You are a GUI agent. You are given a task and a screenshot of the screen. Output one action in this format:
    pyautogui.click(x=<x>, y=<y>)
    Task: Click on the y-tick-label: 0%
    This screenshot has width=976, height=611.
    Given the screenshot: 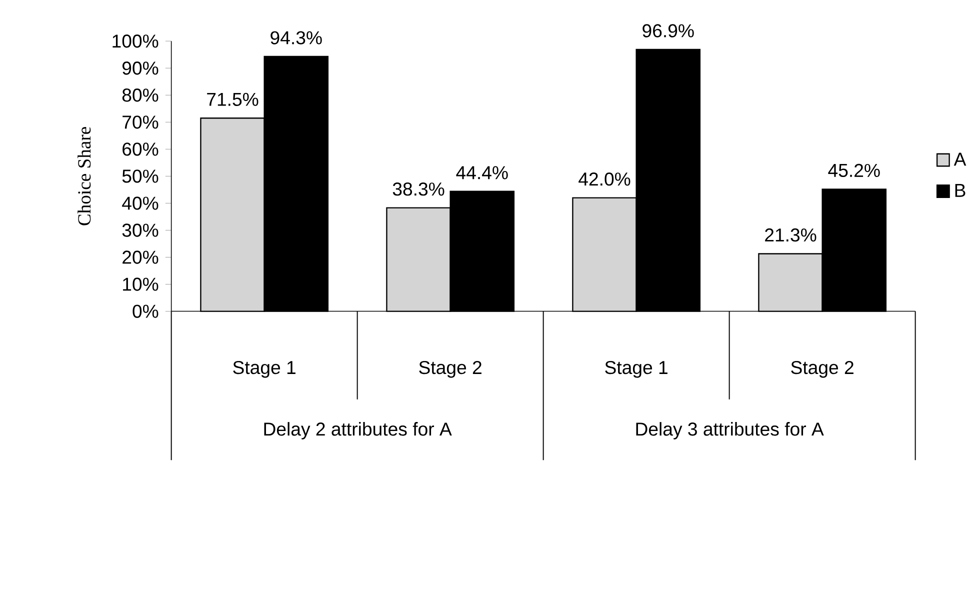 What is the action you would take?
    pyautogui.click(x=145, y=311)
    